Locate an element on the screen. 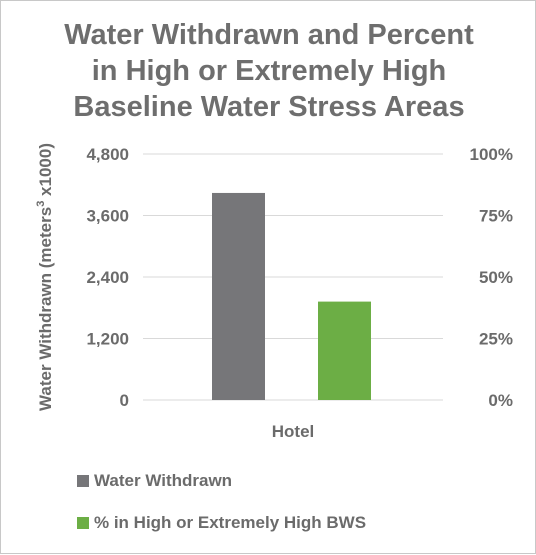 The image size is (536, 555). left-tick-label: 4,800 is located at coordinates (107, 154).